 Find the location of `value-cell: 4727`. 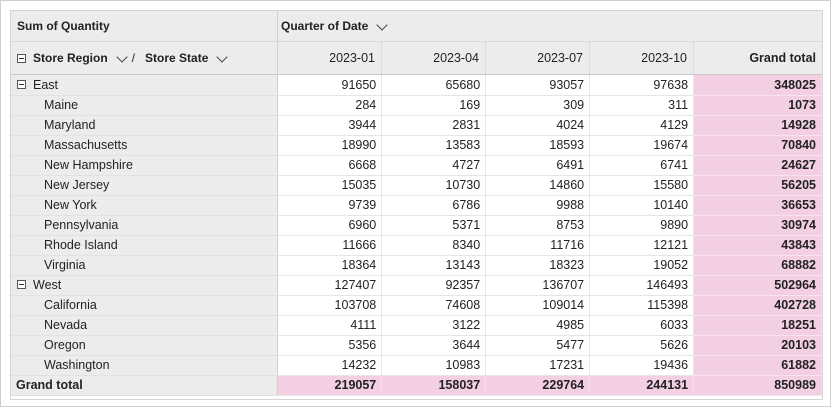

value-cell: 4727 is located at coordinates (434, 165).